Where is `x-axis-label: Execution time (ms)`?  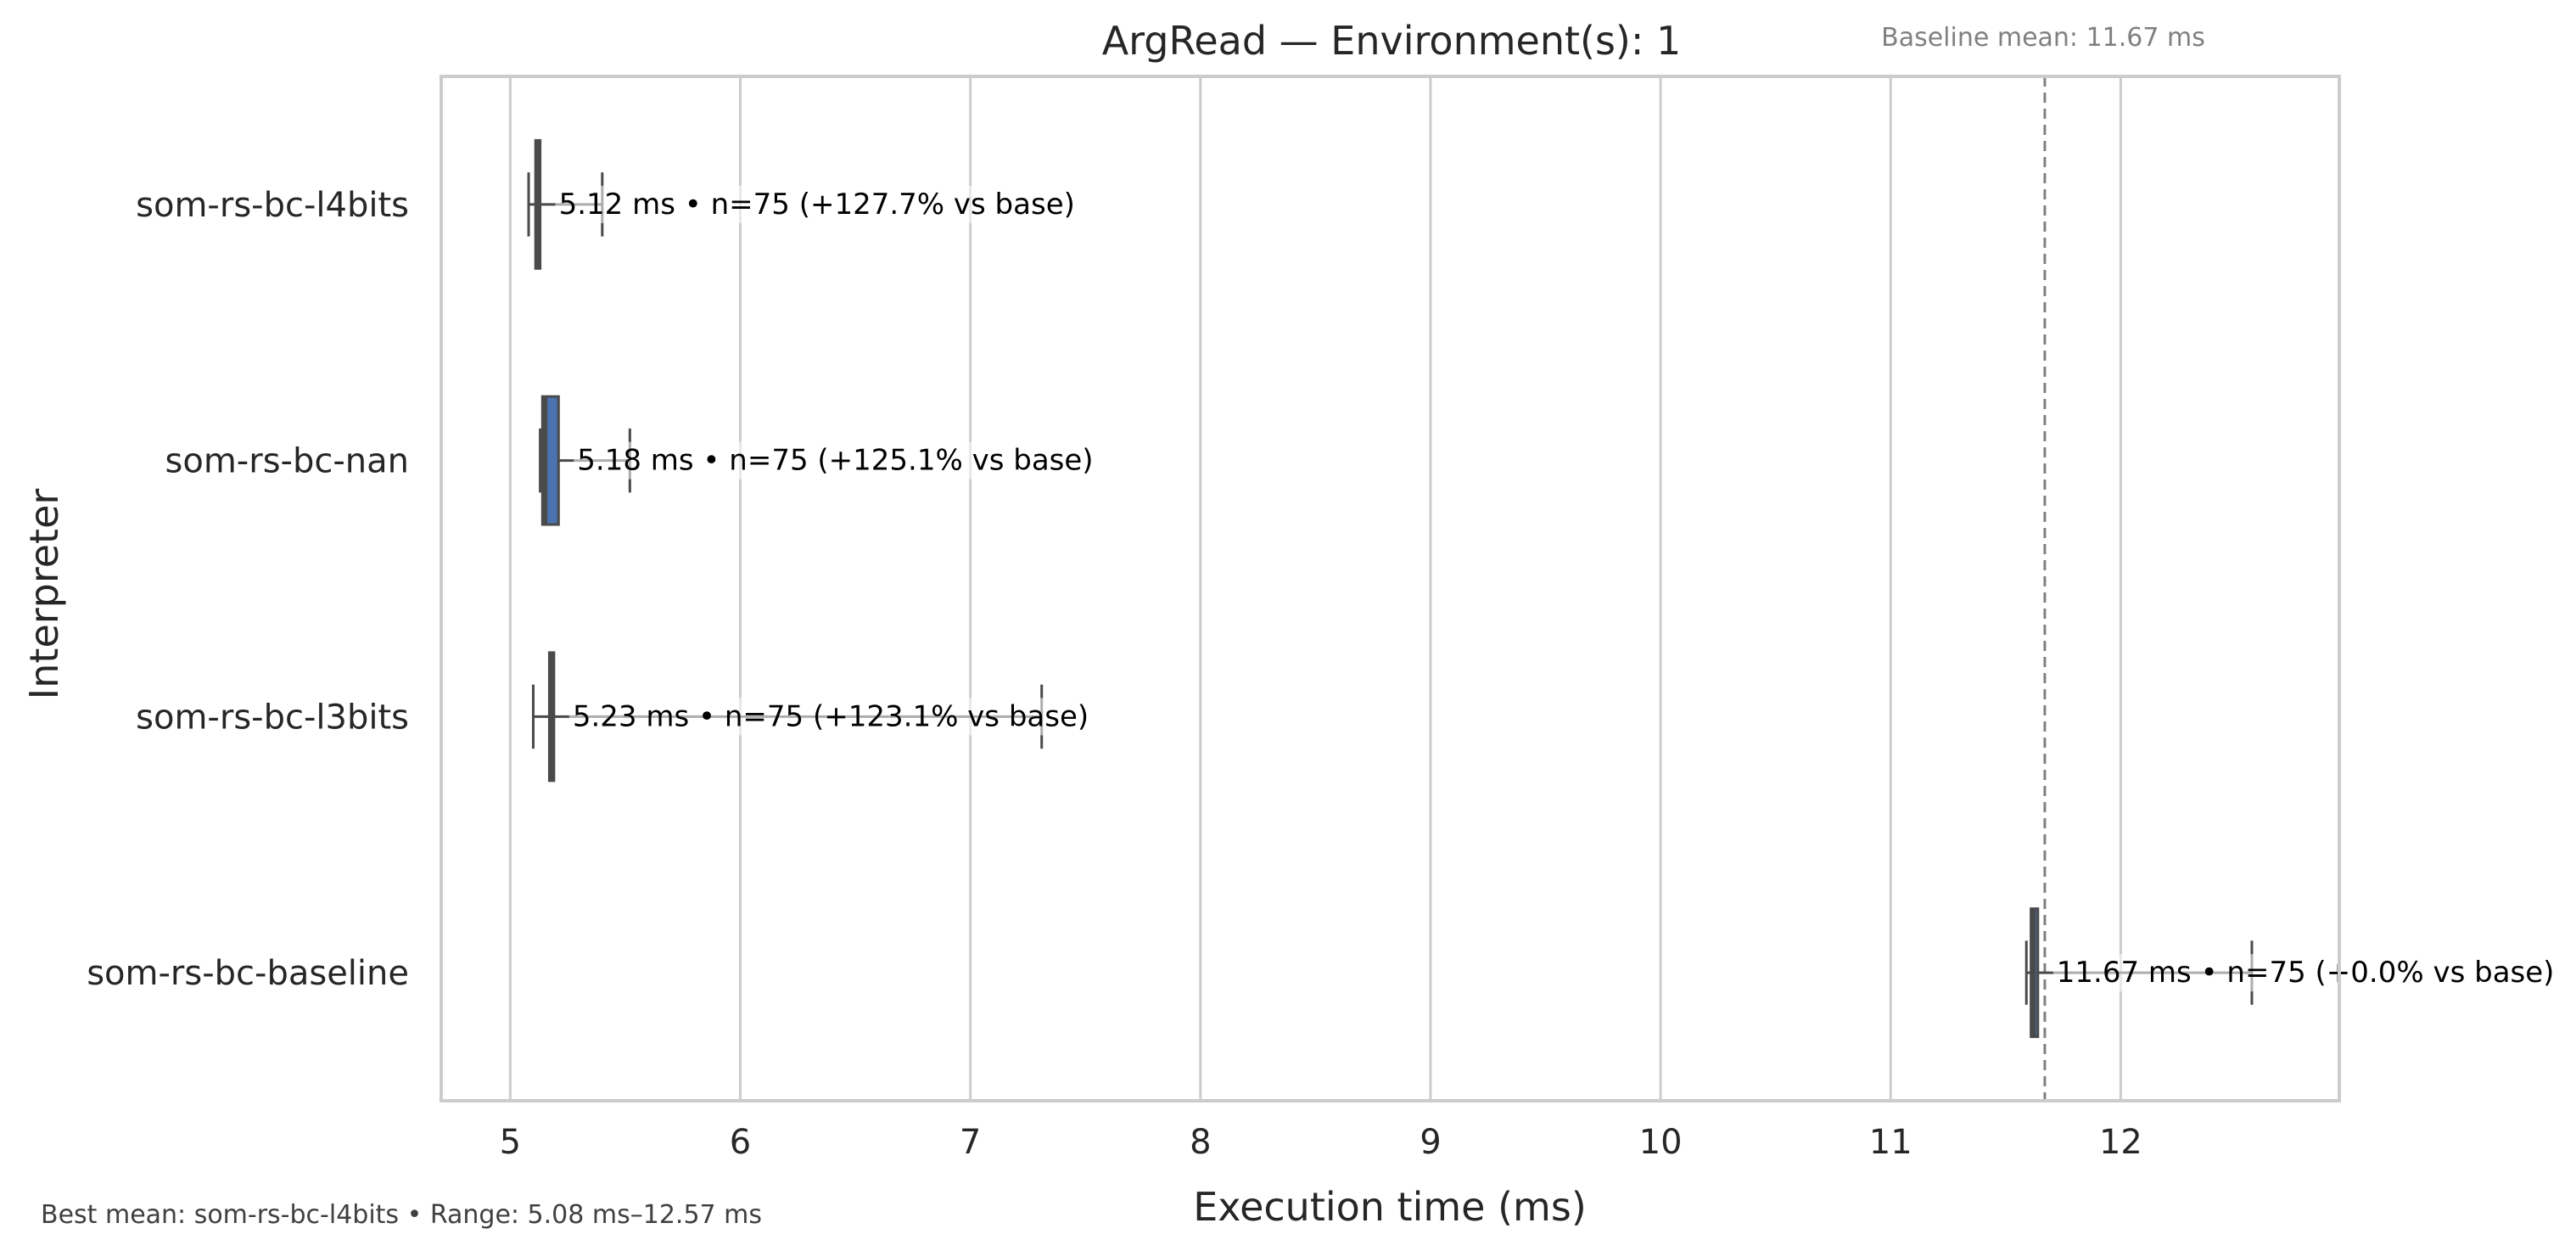 x-axis-label: Execution time (ms) is located at coordinates (1390, 1207).